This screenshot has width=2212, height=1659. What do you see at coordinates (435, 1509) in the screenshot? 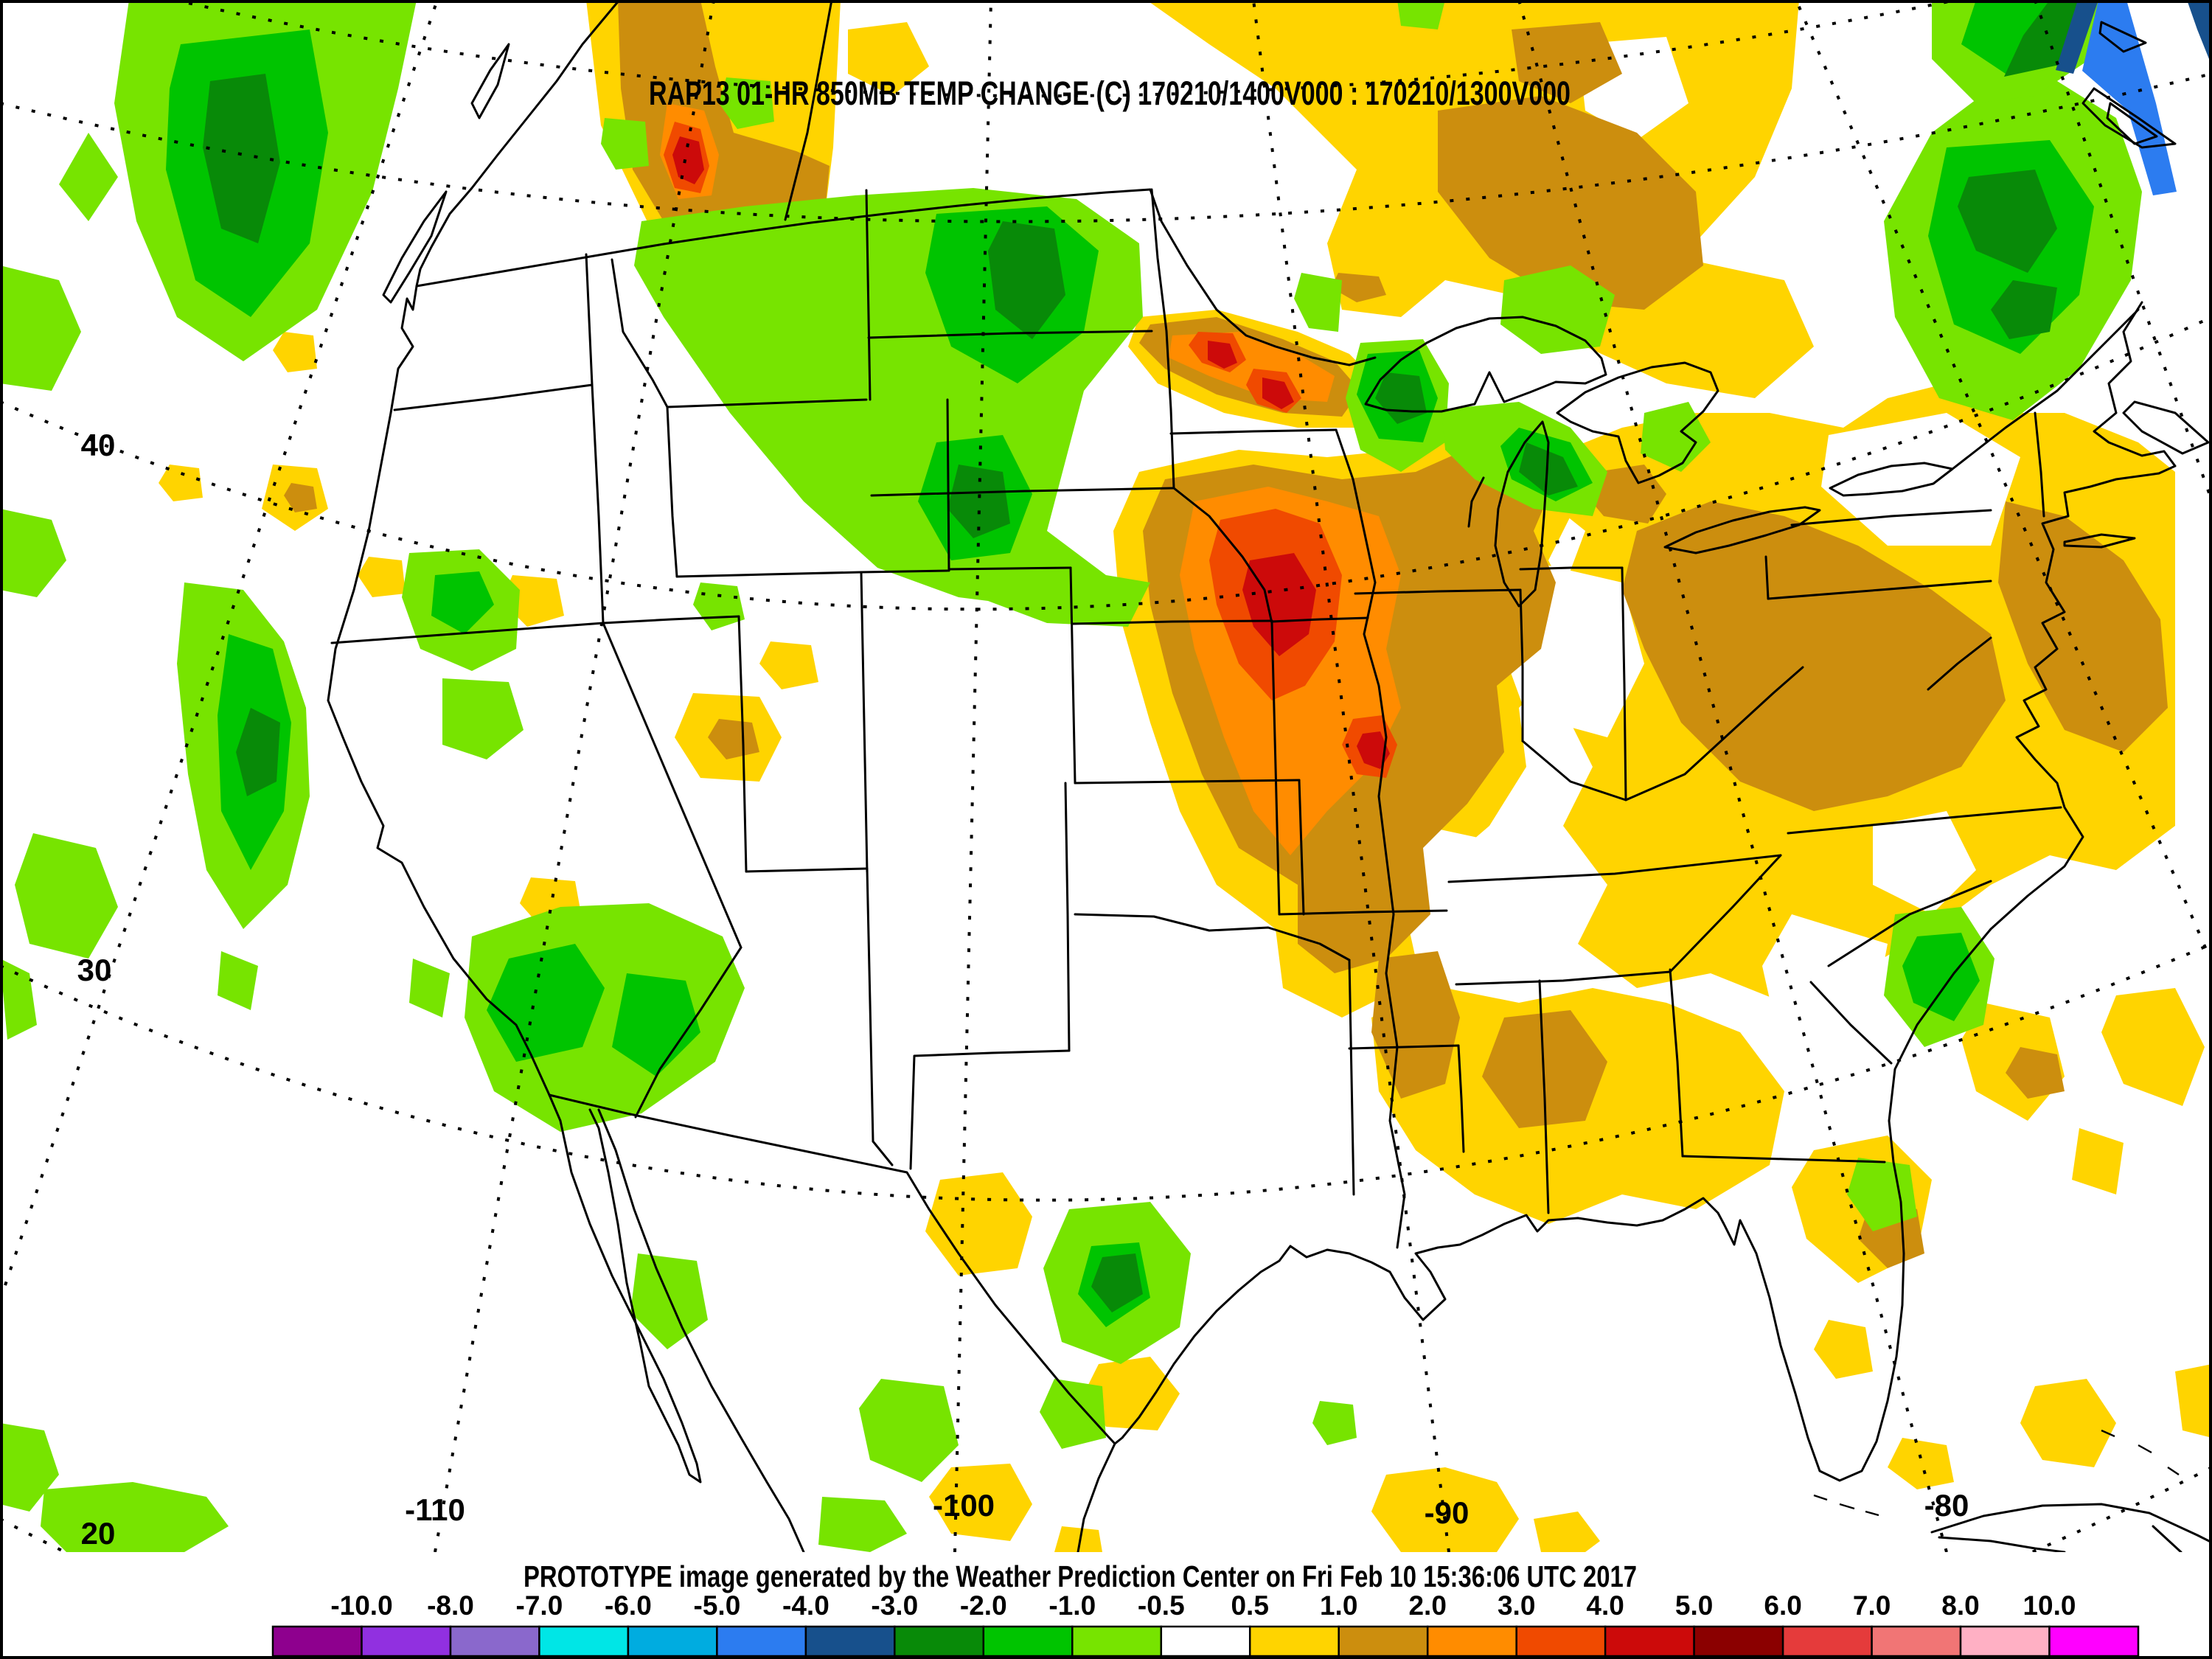
I see `lon-label-110: -110` at bounding box center [435, 1509].